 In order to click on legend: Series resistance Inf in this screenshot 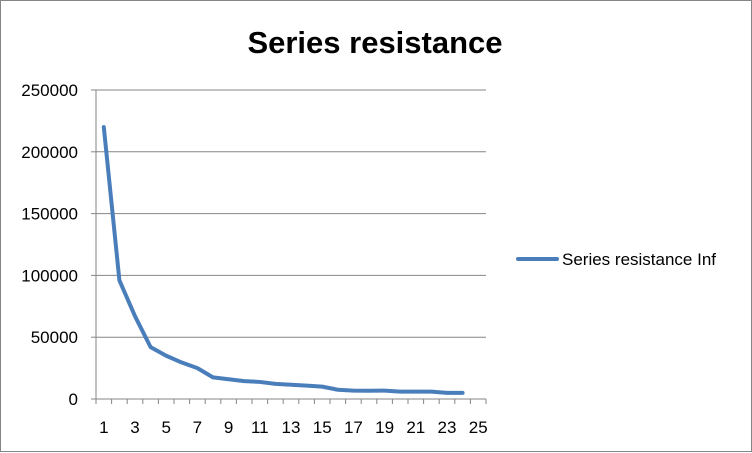, I will do `click(617, 259)`.